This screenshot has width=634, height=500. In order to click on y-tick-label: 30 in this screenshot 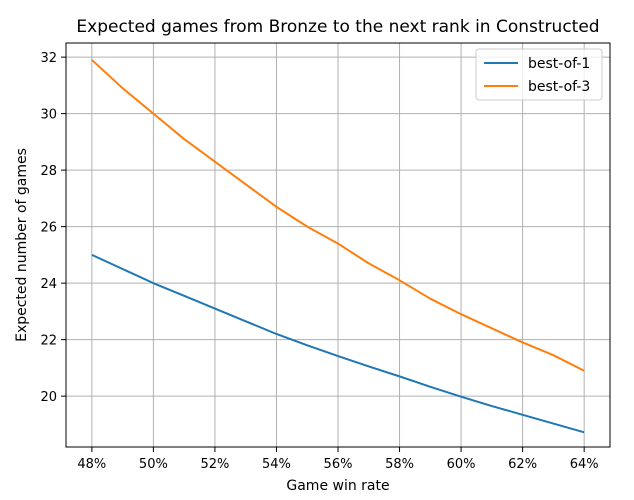, I will do `click(48, 115)`.